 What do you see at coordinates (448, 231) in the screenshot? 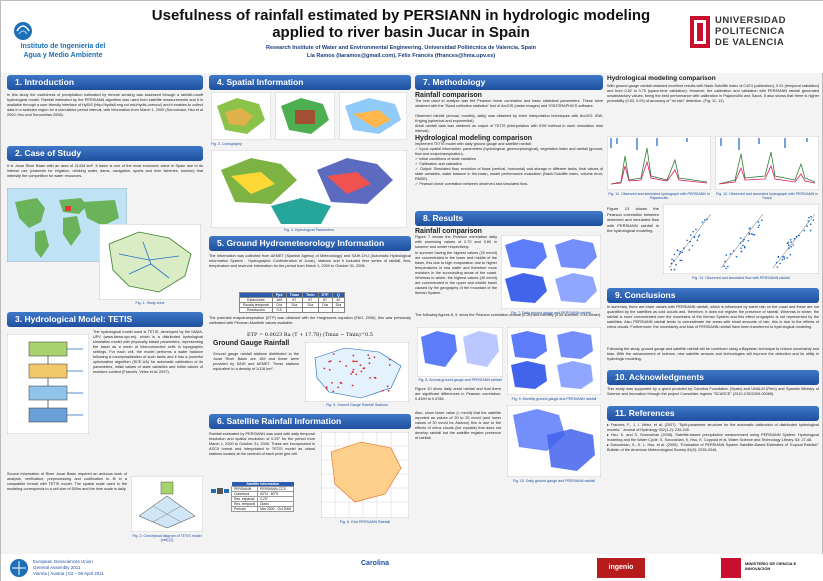
I see `results-rainfall-heading: Rainfall comparison` at bounding box center [448, 231].